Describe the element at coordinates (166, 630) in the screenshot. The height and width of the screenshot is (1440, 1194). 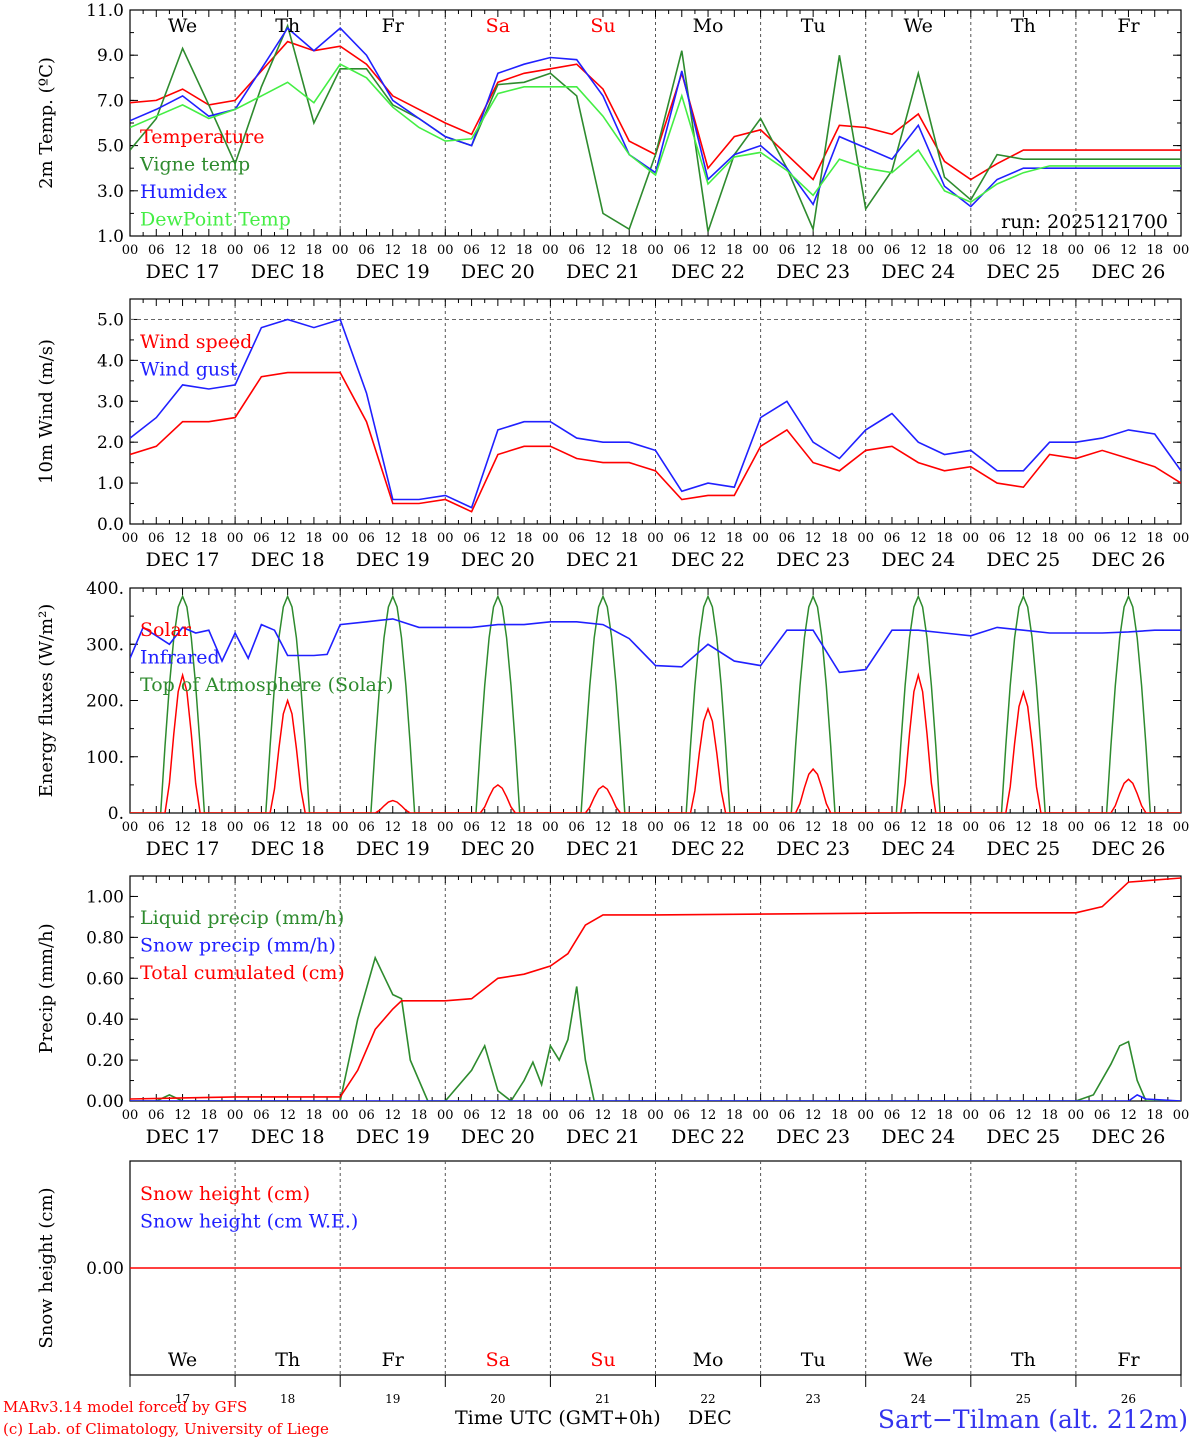
I see `legend-item: Solar` at that location.